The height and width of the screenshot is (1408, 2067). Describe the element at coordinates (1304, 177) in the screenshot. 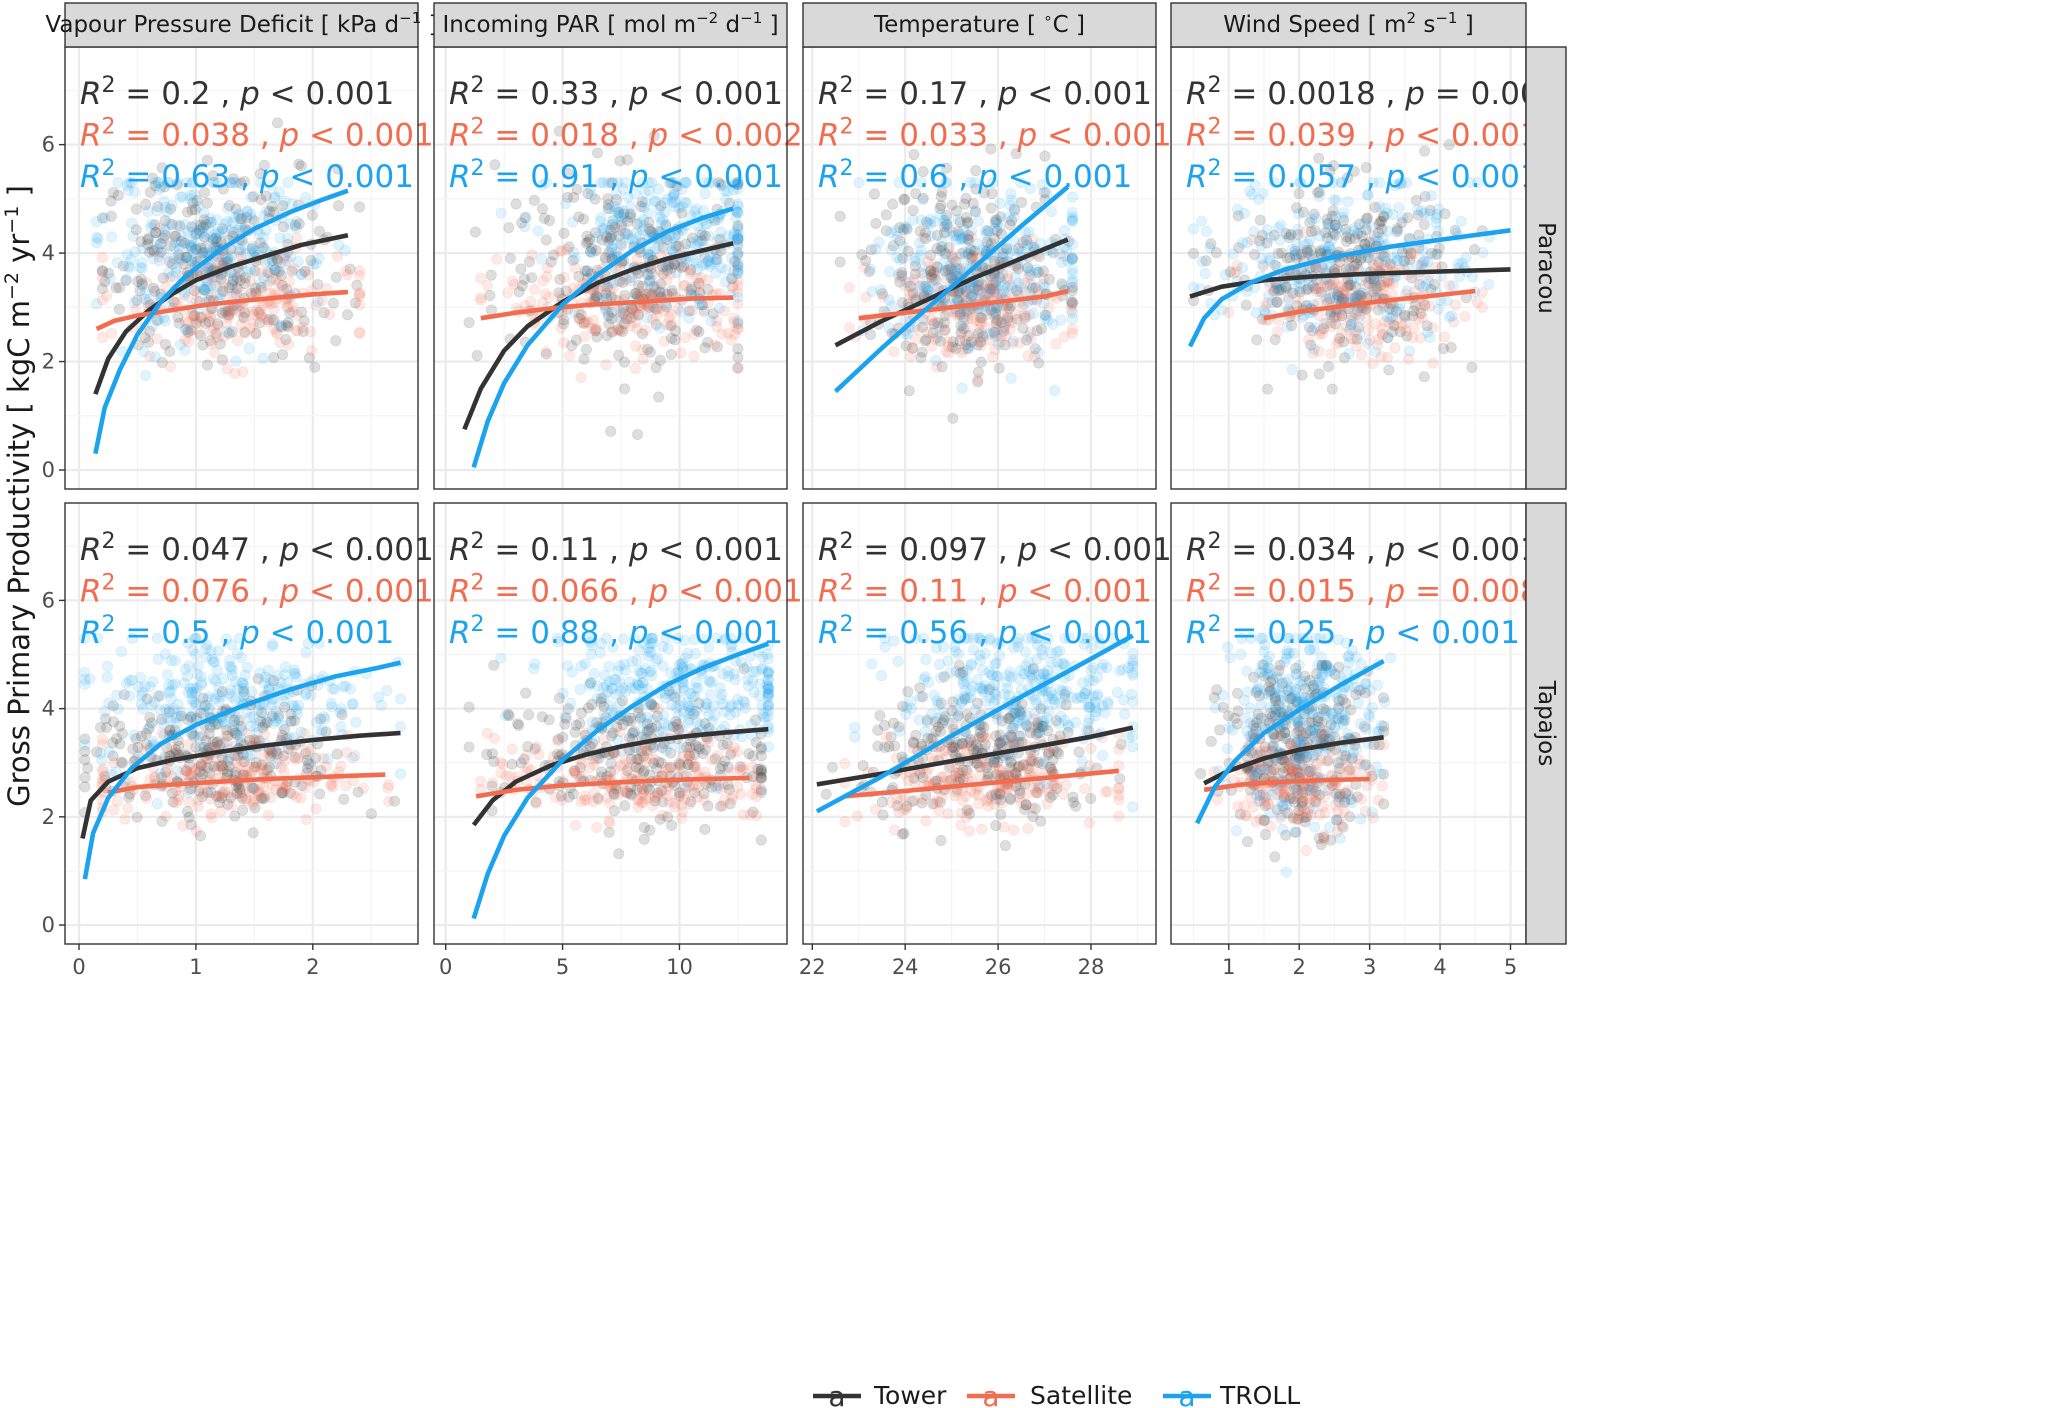

I see `r2-value: = 0.057 ,` at that location.